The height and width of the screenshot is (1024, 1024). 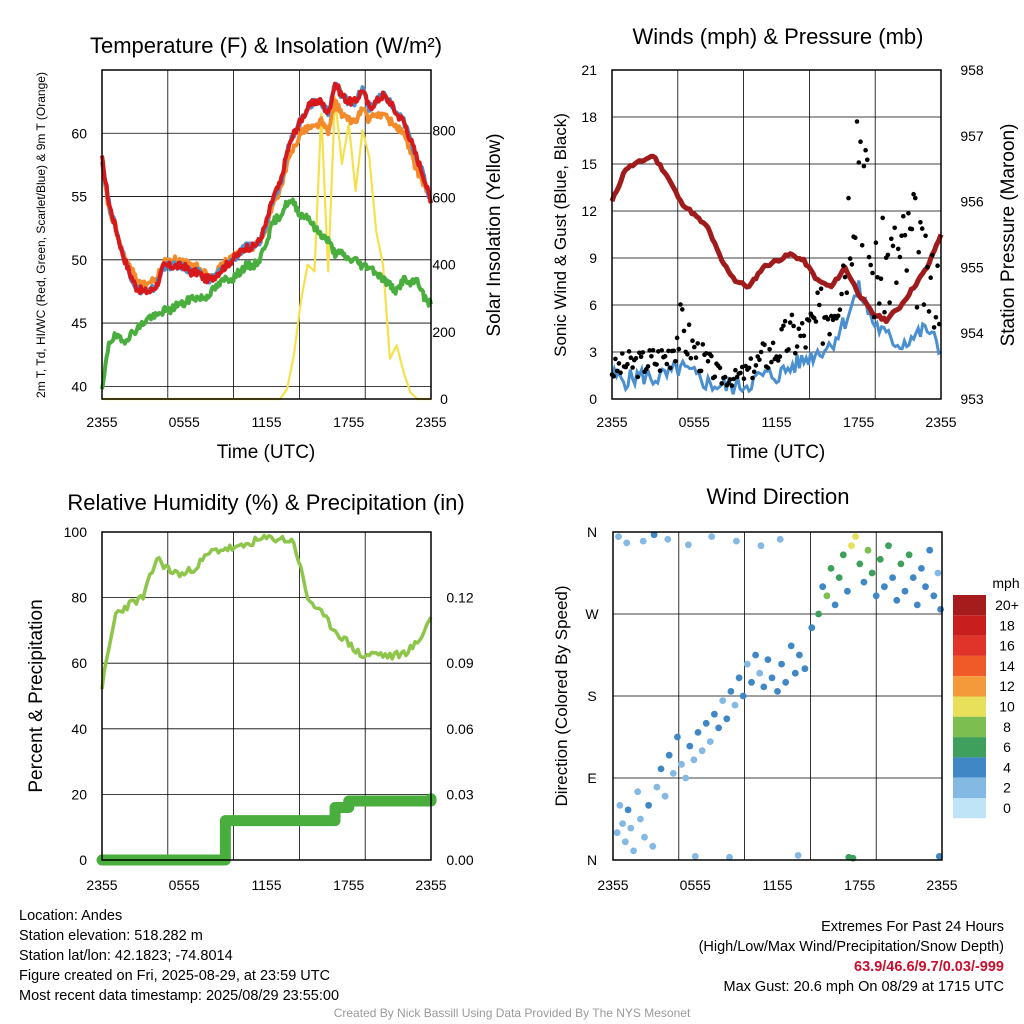 What do you see at coordinates (776, 452) in the screenshot?
I see `winds-xlabel: Time (UTC)` at bounding box center [776, 452].